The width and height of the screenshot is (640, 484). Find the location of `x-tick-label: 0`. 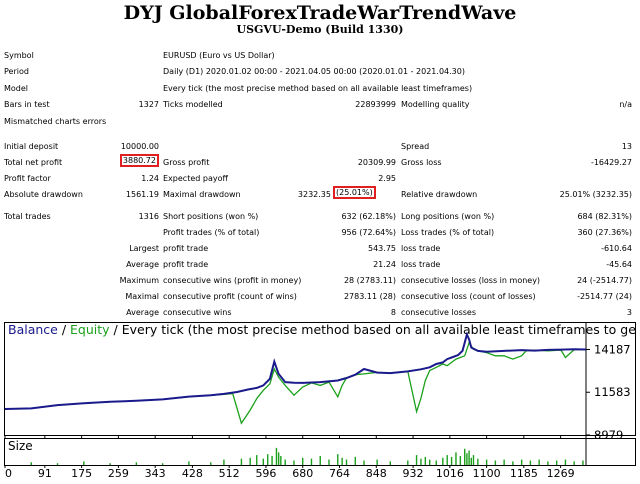

x-tick-label: 0 is located at coordinates (8, 473).